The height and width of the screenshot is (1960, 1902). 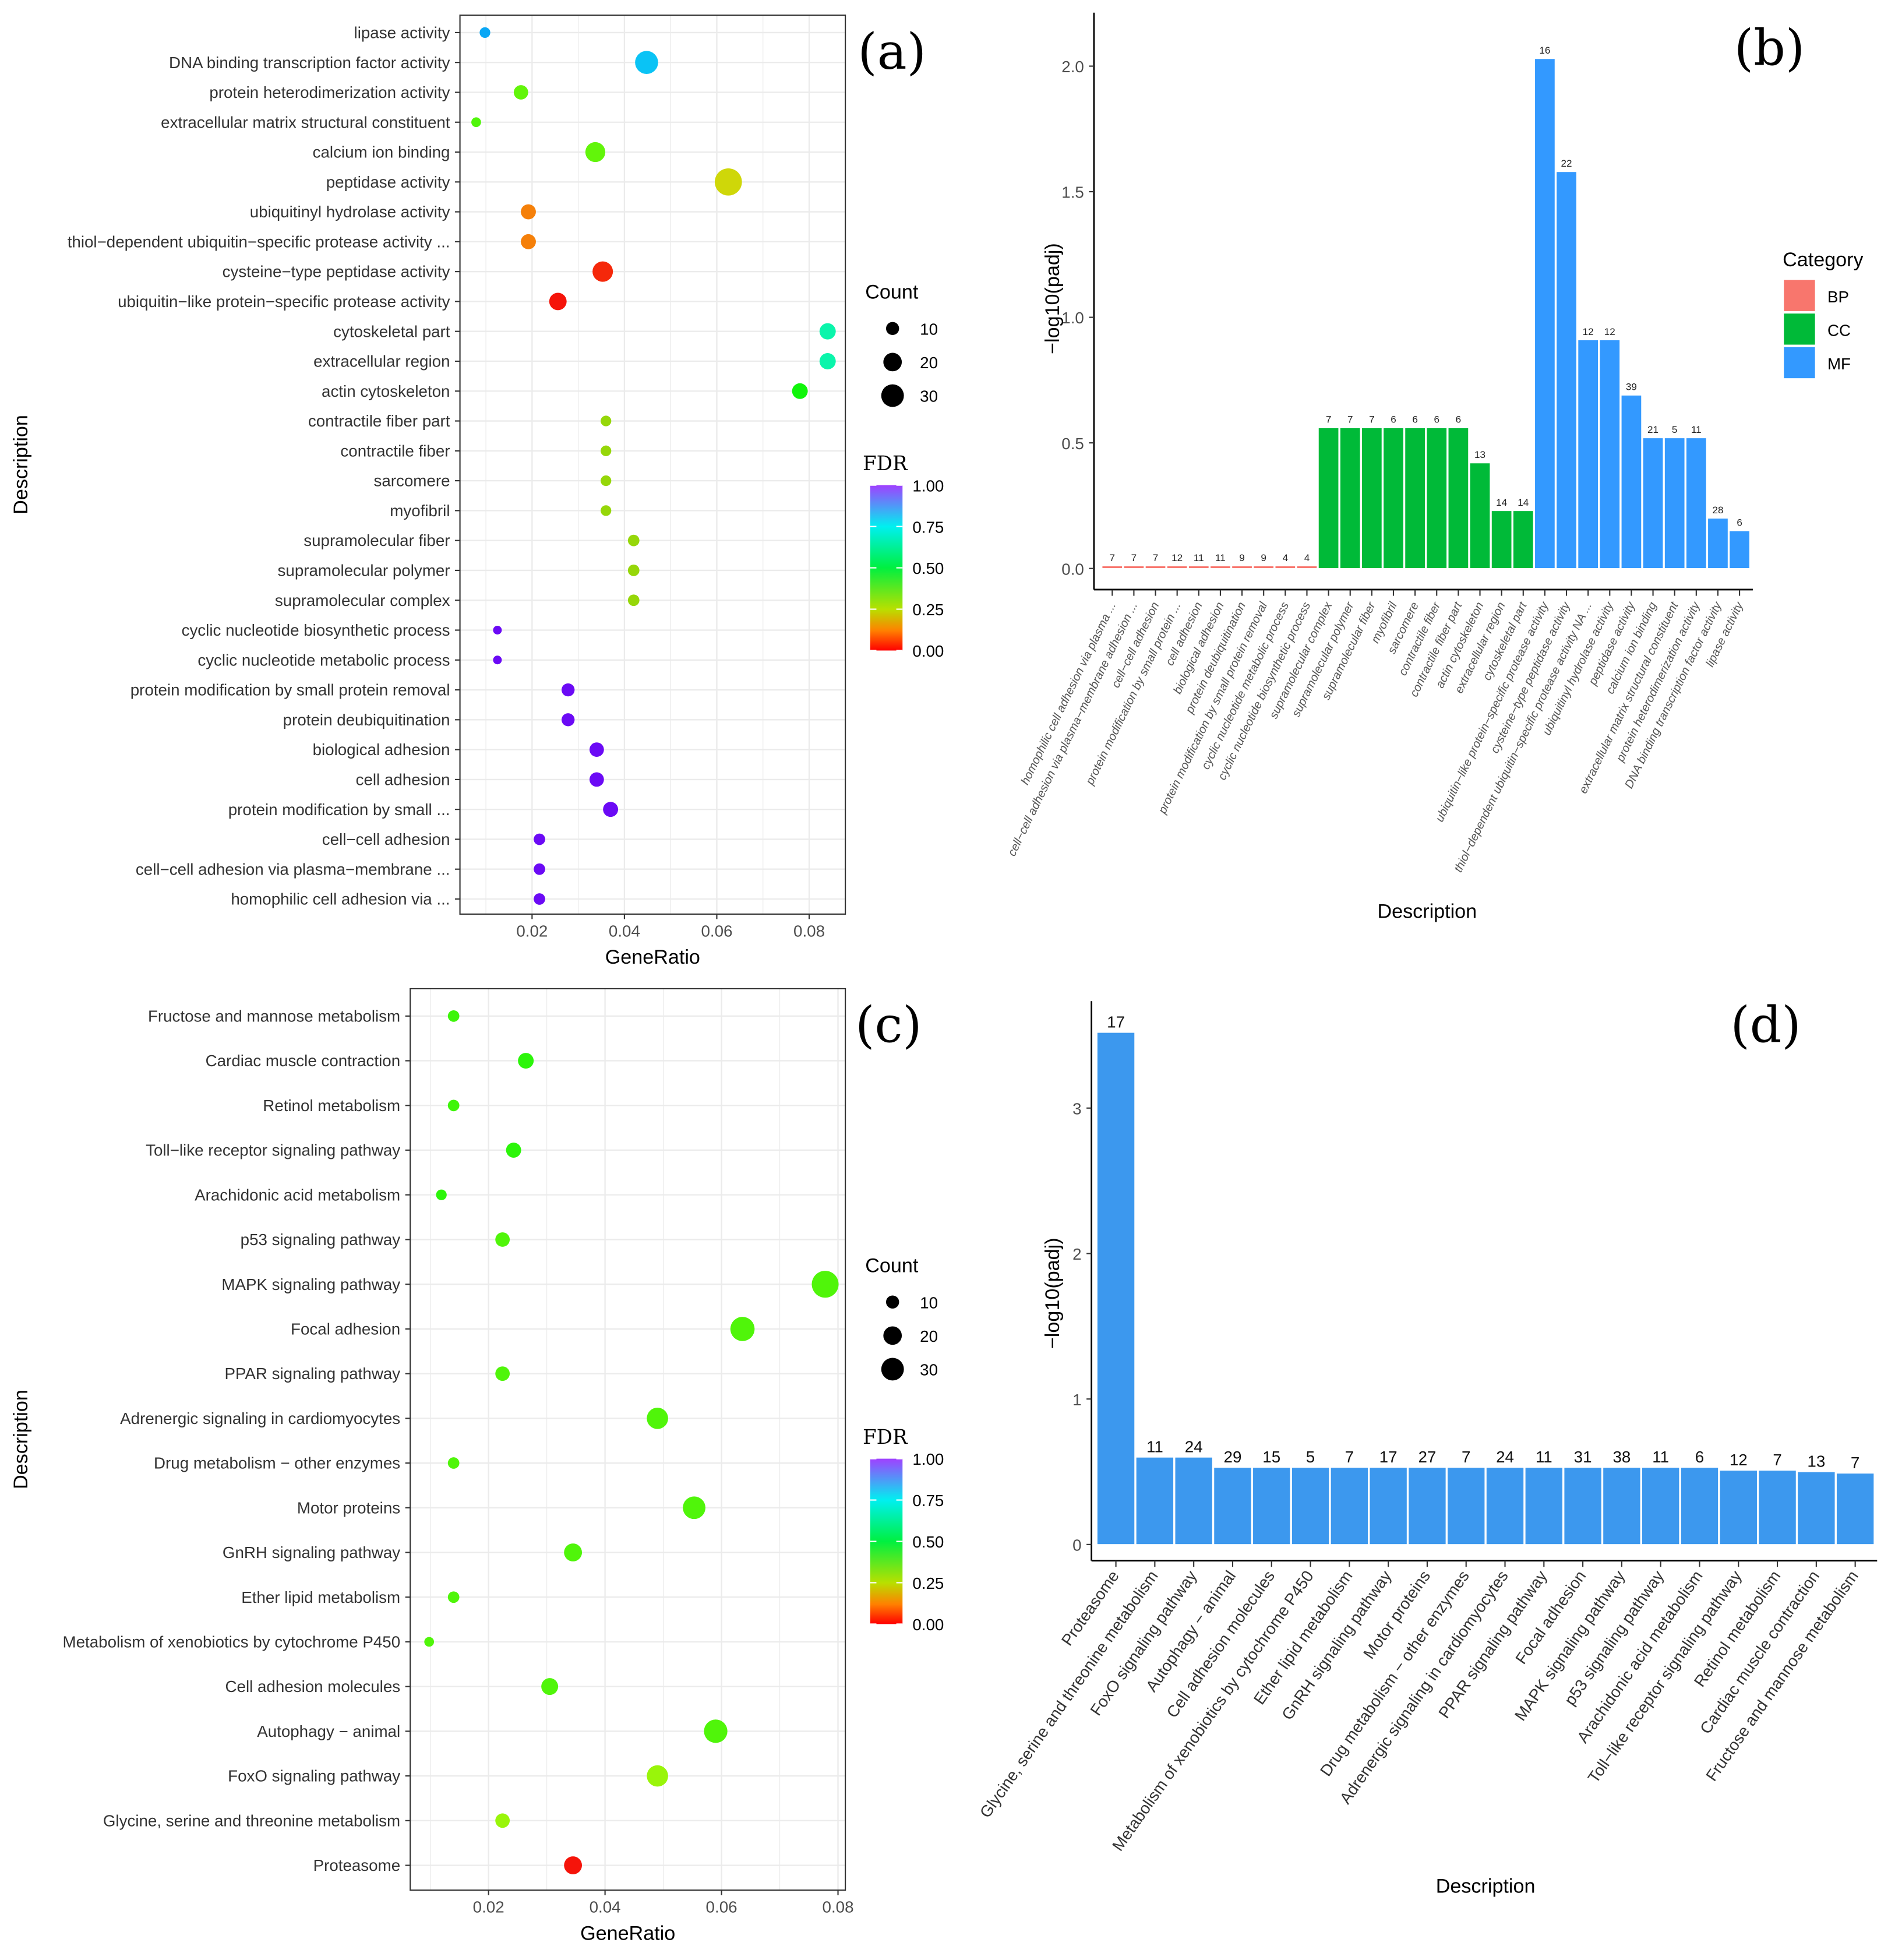 What do you see at coordinates (624, 931) in the screenshot?
I see `x-tick-label: 0.04` at bounding box center [624, 931].